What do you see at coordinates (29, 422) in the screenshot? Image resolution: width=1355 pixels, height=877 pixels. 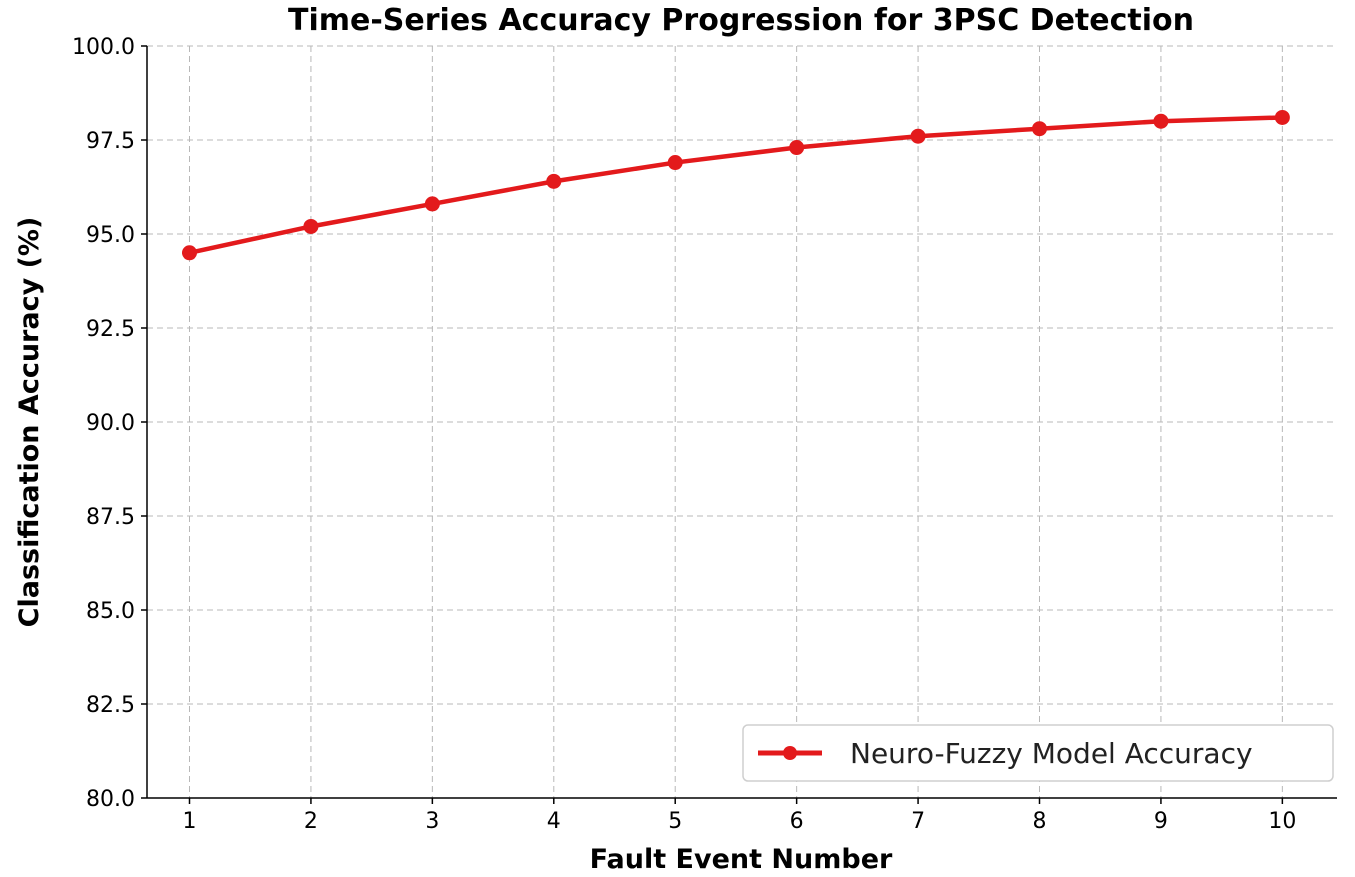 I see `y-axis-label: Classification Accuracy (%)` at bounding box center [29, 422].